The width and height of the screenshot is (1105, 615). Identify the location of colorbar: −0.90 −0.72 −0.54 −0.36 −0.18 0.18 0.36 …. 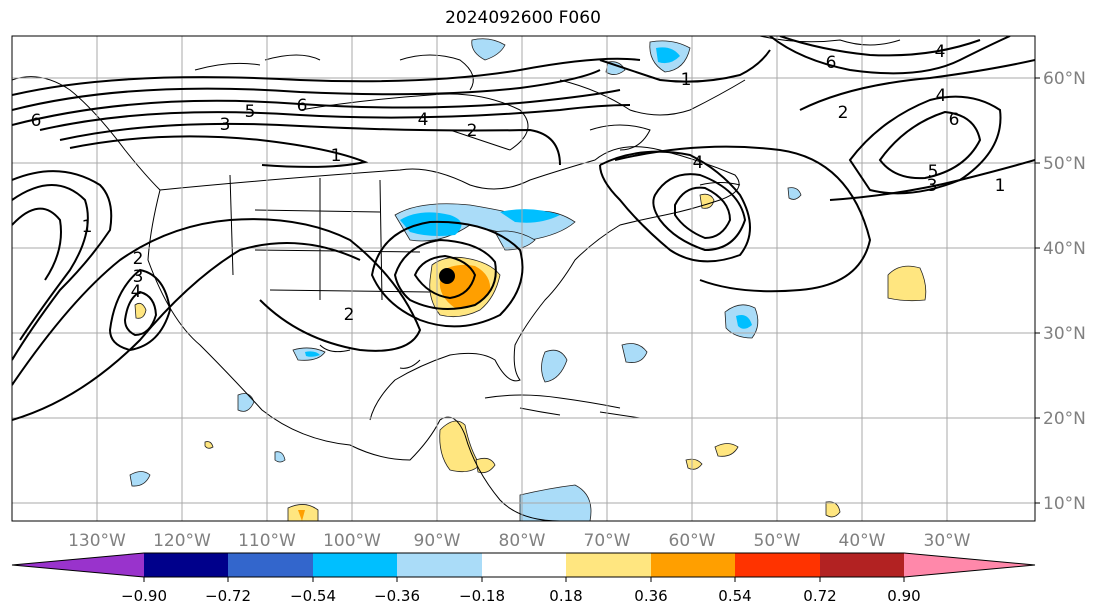
(523, 579).